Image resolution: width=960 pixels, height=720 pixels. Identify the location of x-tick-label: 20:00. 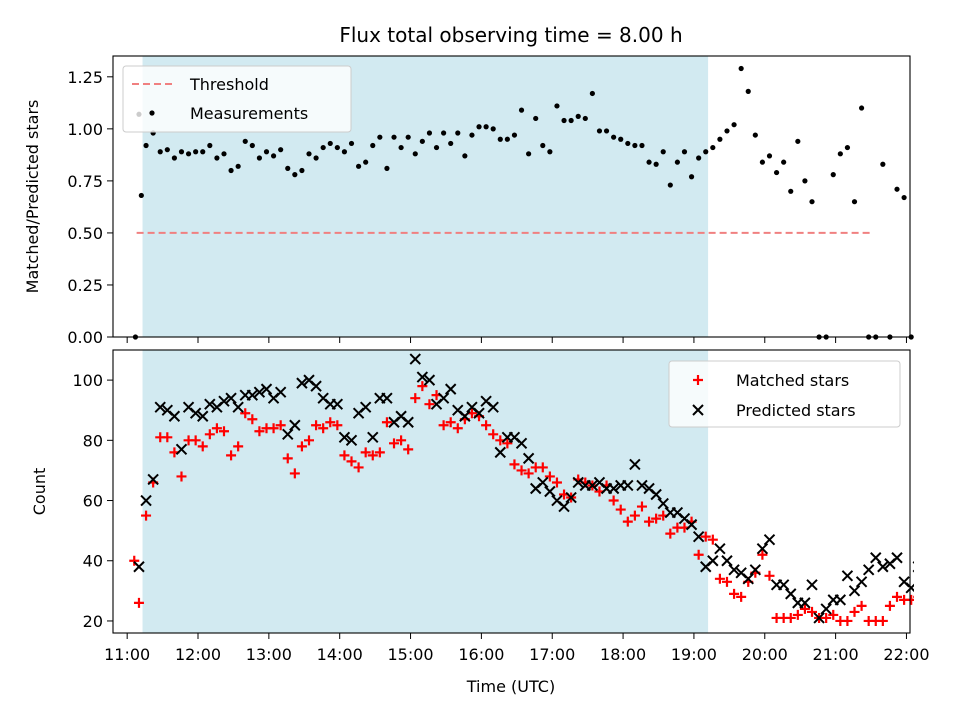
(765, 654).